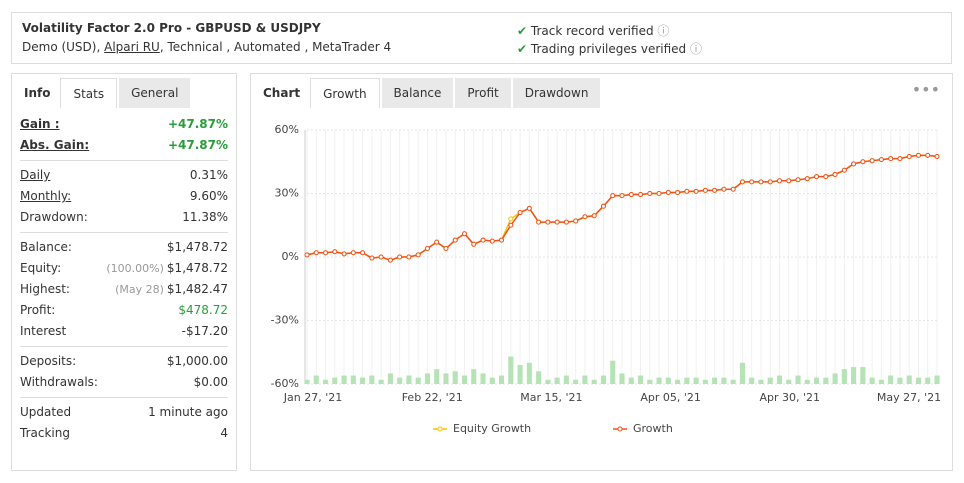  I want to click on stat-group: Updated 1 minute ago Tracking 4, so click(124, 423).